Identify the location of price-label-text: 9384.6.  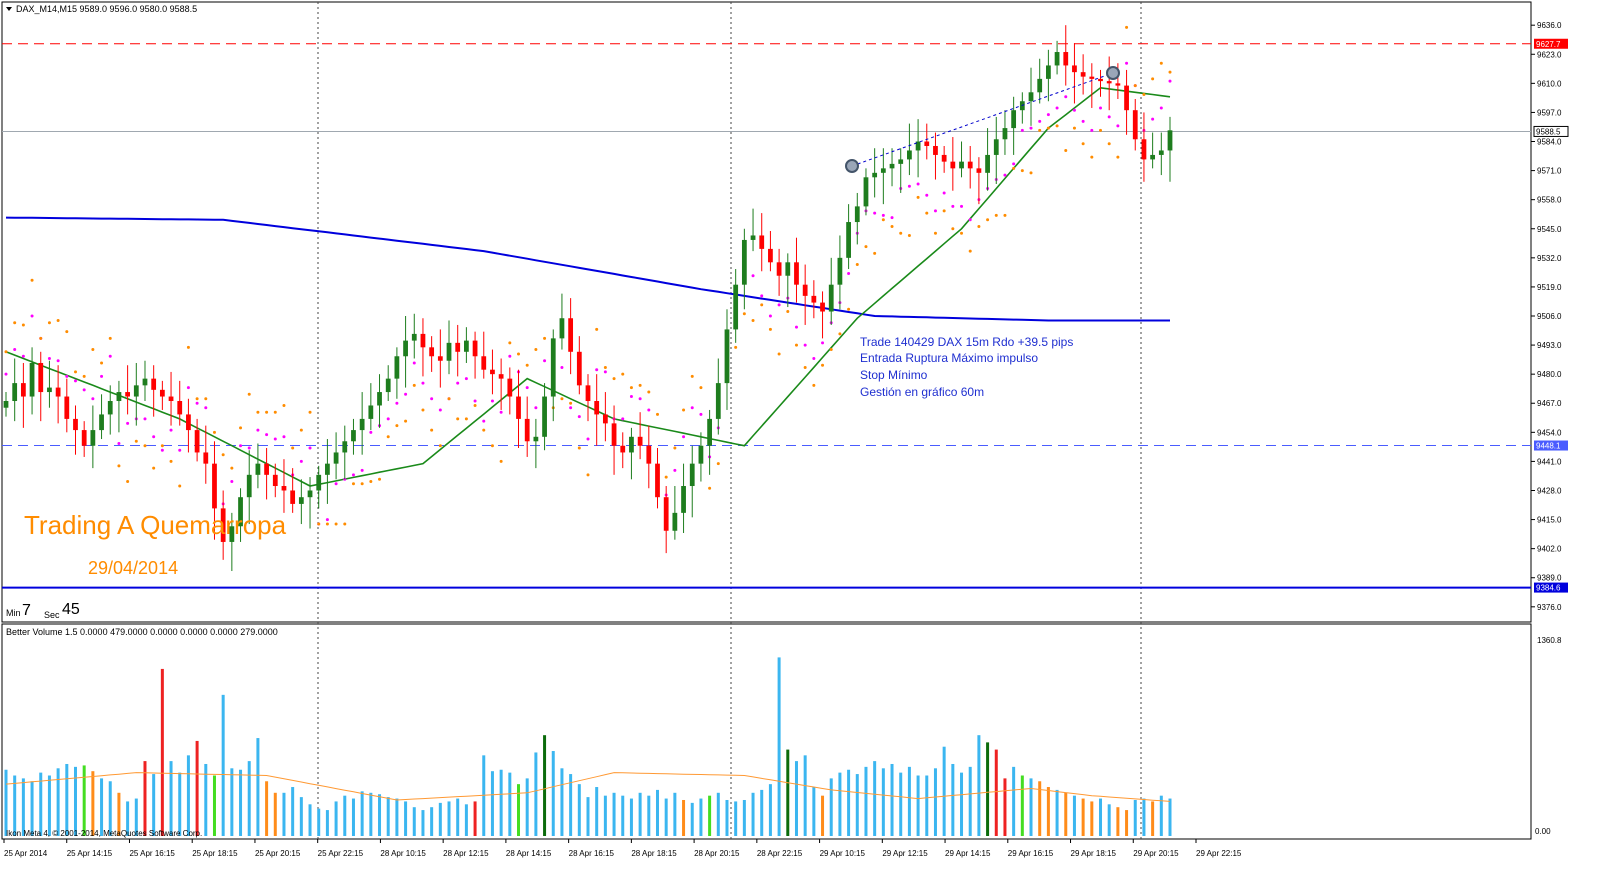
(1548, 588).